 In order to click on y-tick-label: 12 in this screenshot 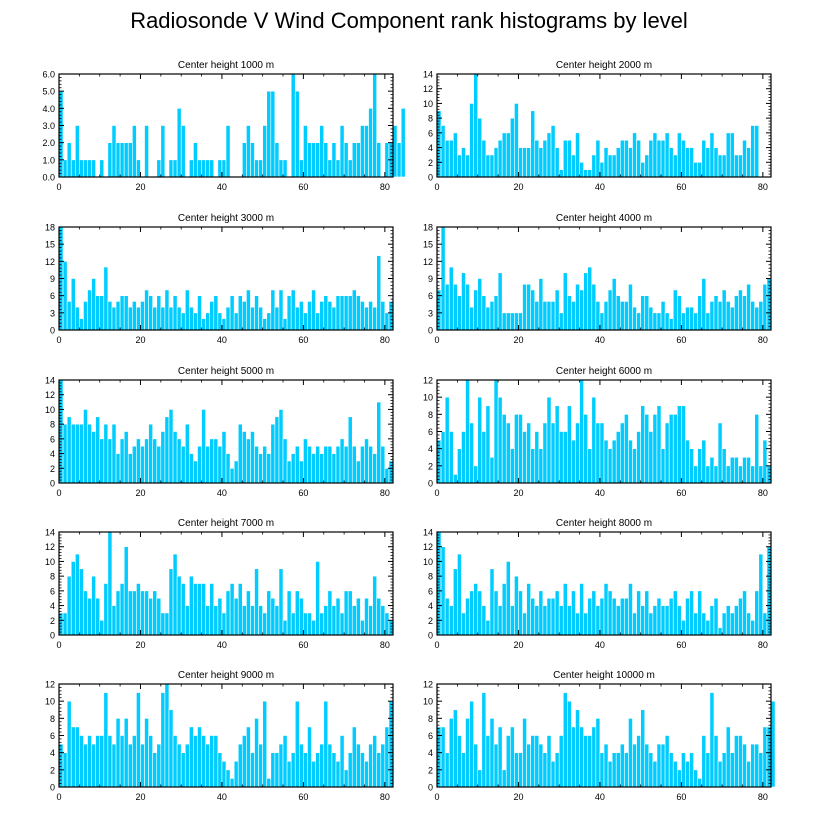, I will do `click(428, 547)`.